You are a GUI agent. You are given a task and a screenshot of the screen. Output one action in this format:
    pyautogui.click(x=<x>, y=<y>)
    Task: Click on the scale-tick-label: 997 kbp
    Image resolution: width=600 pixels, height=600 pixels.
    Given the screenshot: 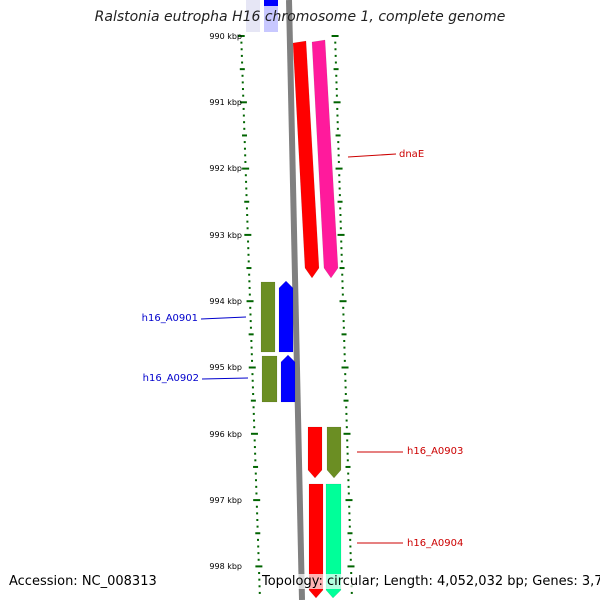 What is the action you would take?
    pyautogui.click(x=225, y=500)
    